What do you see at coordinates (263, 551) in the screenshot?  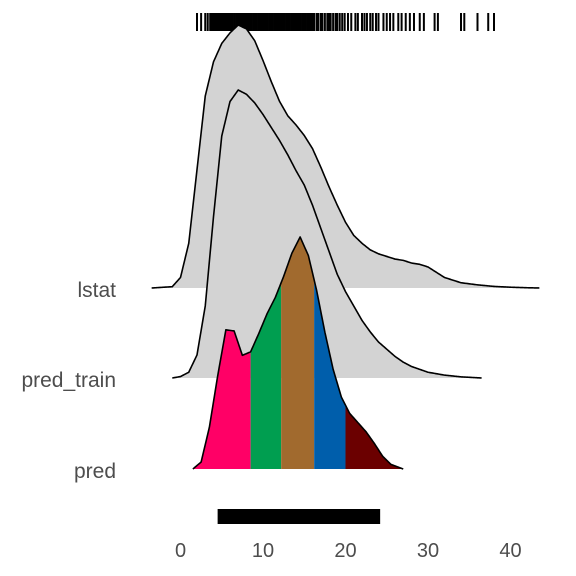 I see `x-tick-label: 10` at bounding box center [263, 551].